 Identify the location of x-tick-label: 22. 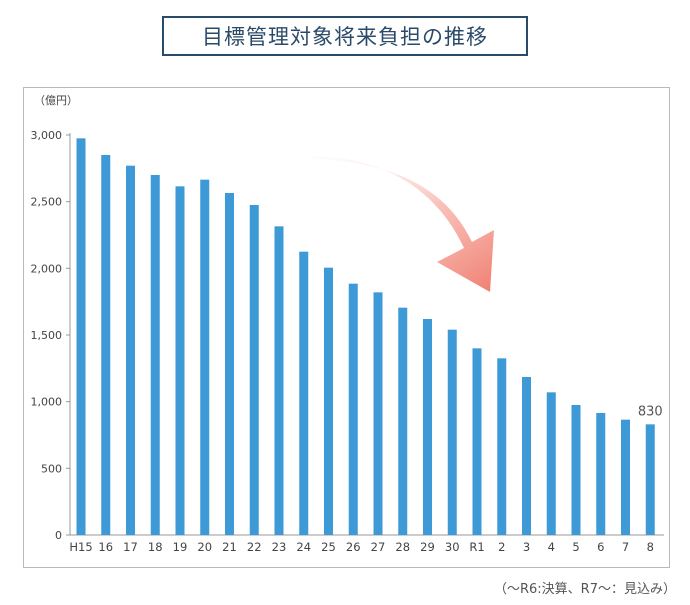
(254, 547).